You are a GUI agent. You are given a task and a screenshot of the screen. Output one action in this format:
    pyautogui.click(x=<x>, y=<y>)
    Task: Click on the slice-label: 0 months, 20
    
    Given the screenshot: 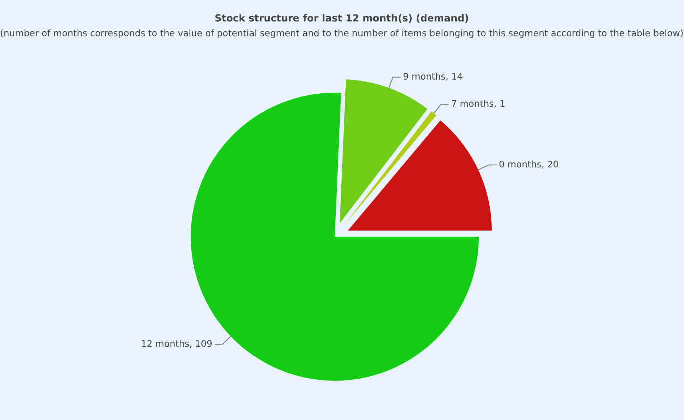 What is the action you would take?
    pyautogui.click(x=529, y=164)
    